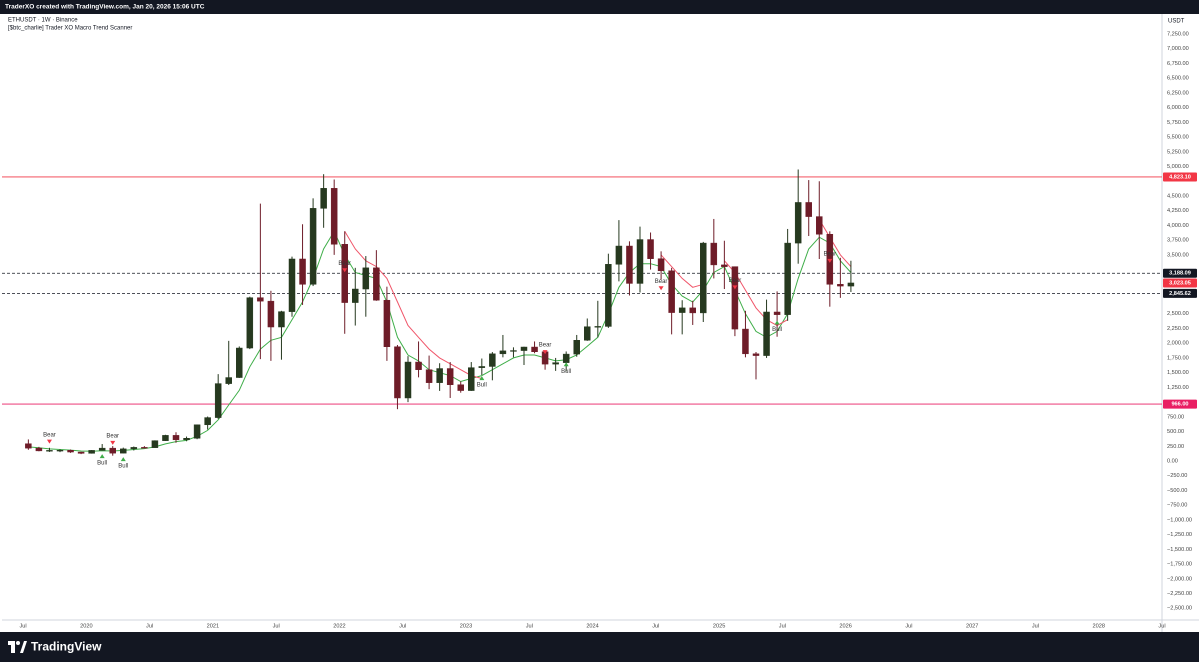  What do you see at coordinates (599, 647) in the screenshot?
I see `footer-bar` at bounding box center [599, 647].